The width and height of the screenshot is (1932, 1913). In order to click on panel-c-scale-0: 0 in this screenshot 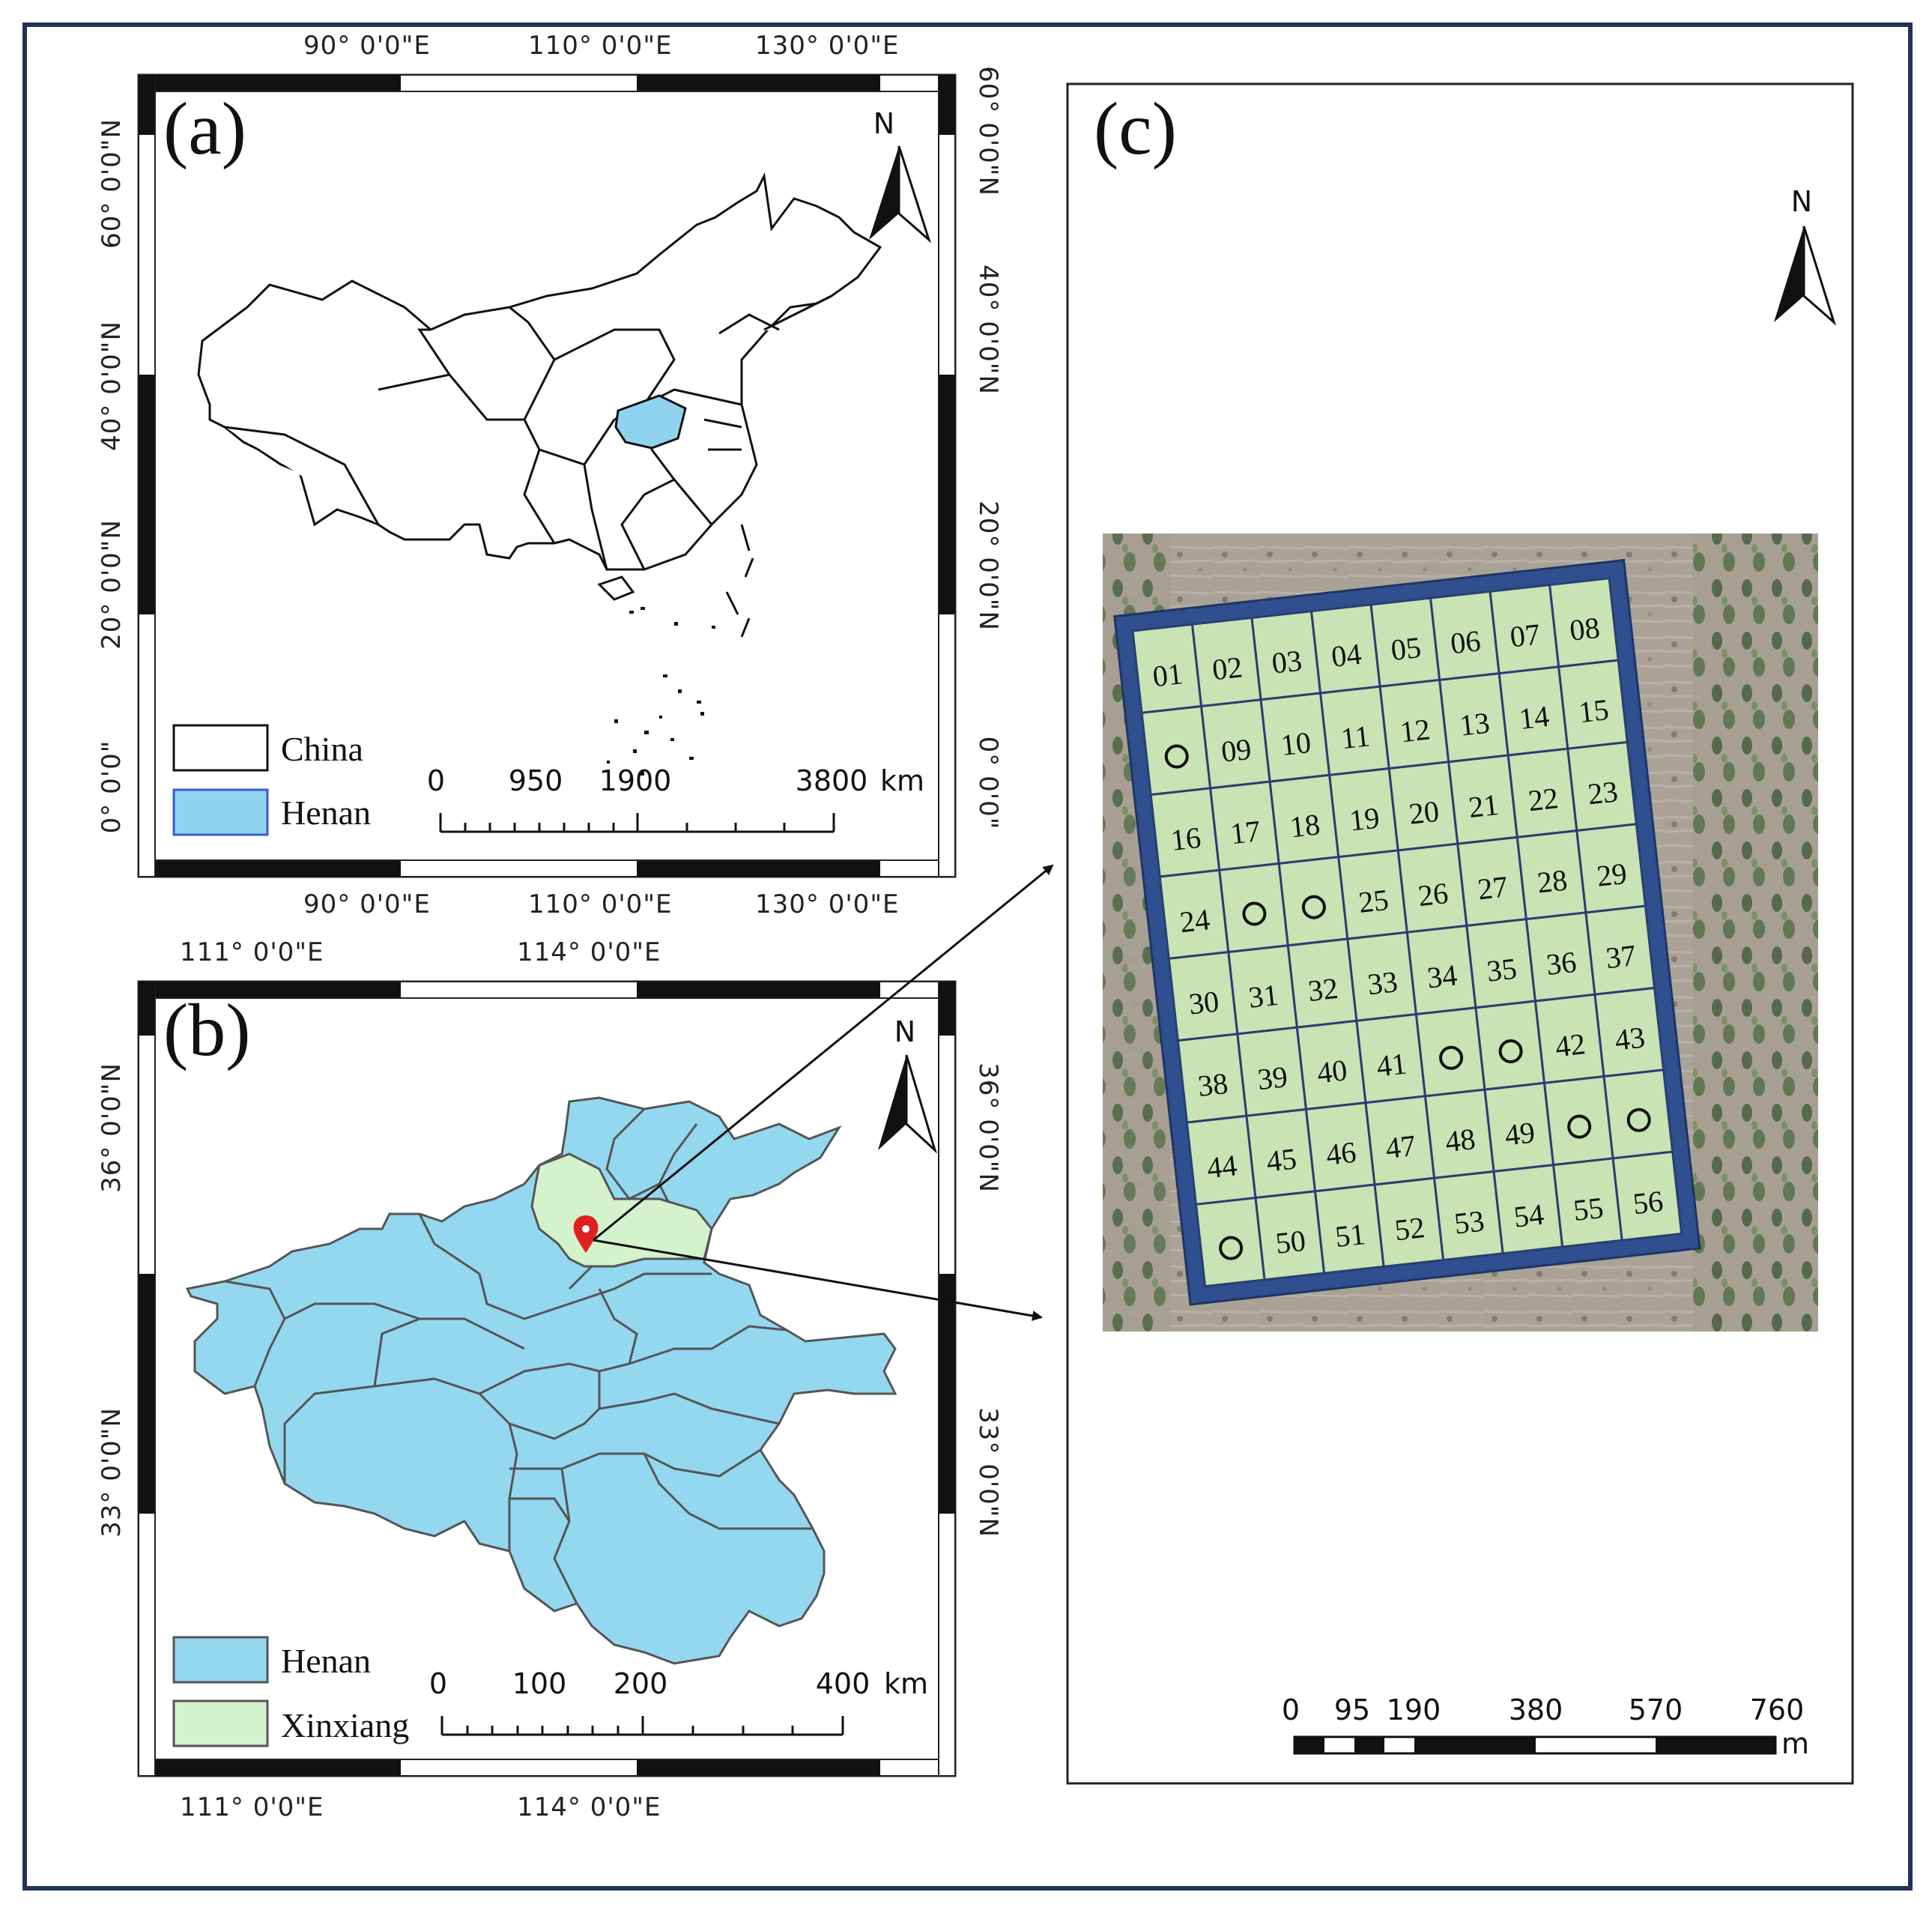, I will do `click(1291, 1709)`.